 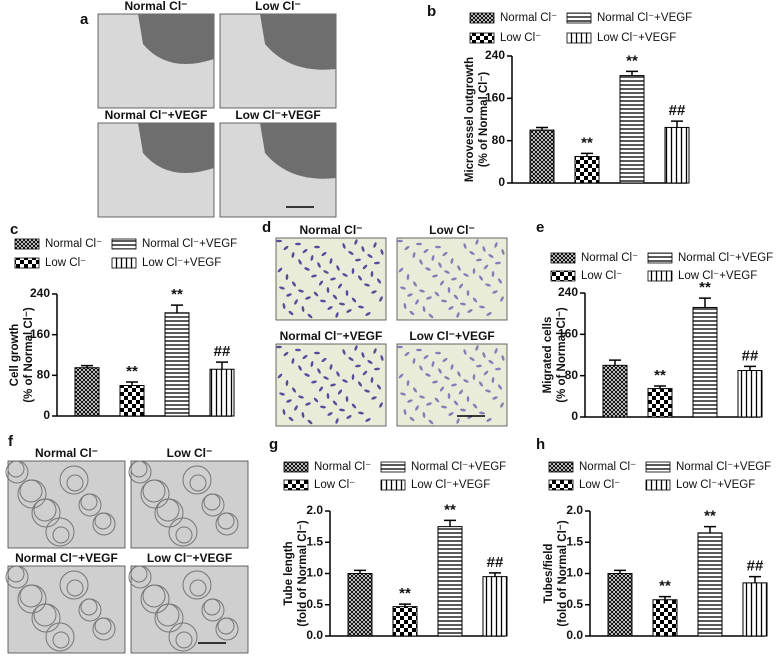 What do you see at coordinates (755, 566) in the screenshot?
I see `significance-mark: ##` at bounding box center [755, 566].